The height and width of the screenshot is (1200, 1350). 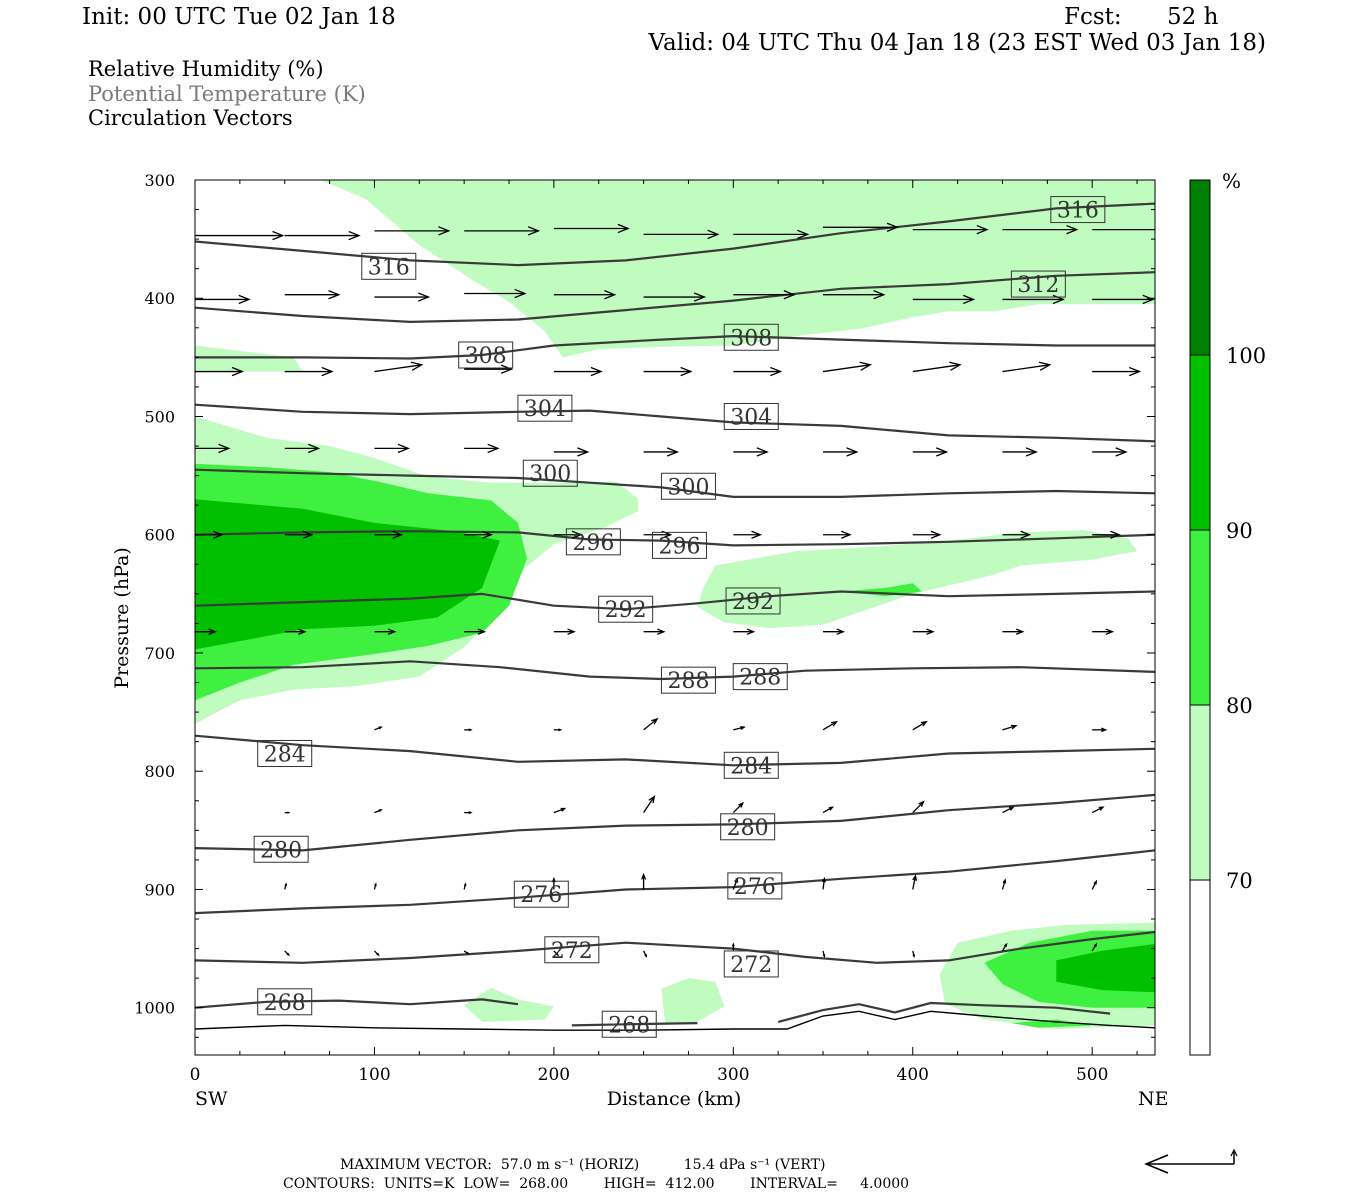 I want to click on colorbar-segment, so click(x=1200, y=792).